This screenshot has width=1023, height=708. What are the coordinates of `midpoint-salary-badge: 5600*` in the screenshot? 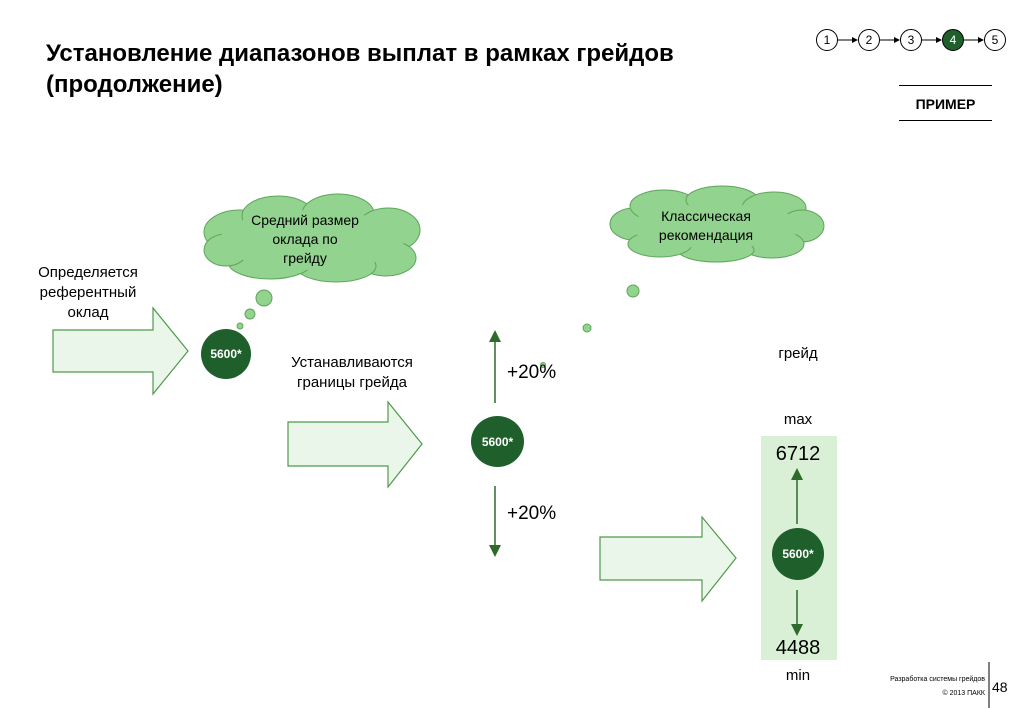 It's located at (497, 441).